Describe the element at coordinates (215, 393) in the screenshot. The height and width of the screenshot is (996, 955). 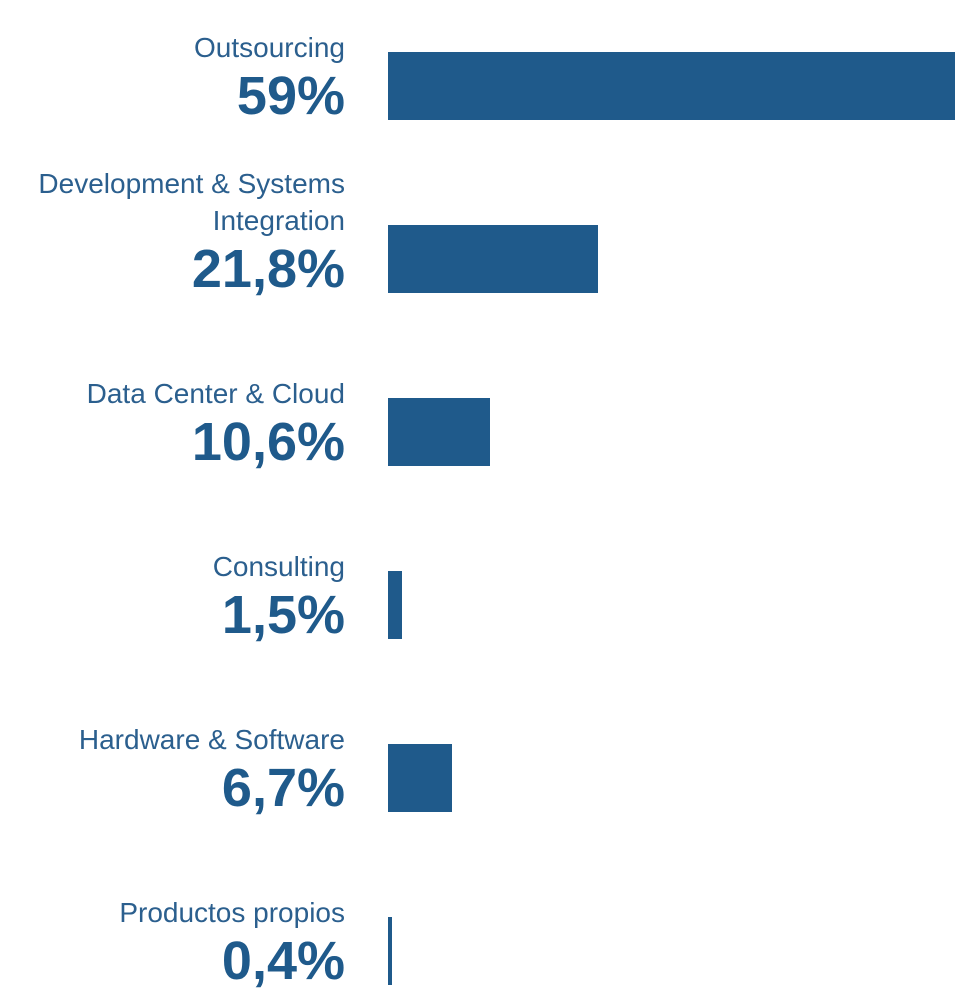
I see `category-label: Data Center & Cloud` at that location.